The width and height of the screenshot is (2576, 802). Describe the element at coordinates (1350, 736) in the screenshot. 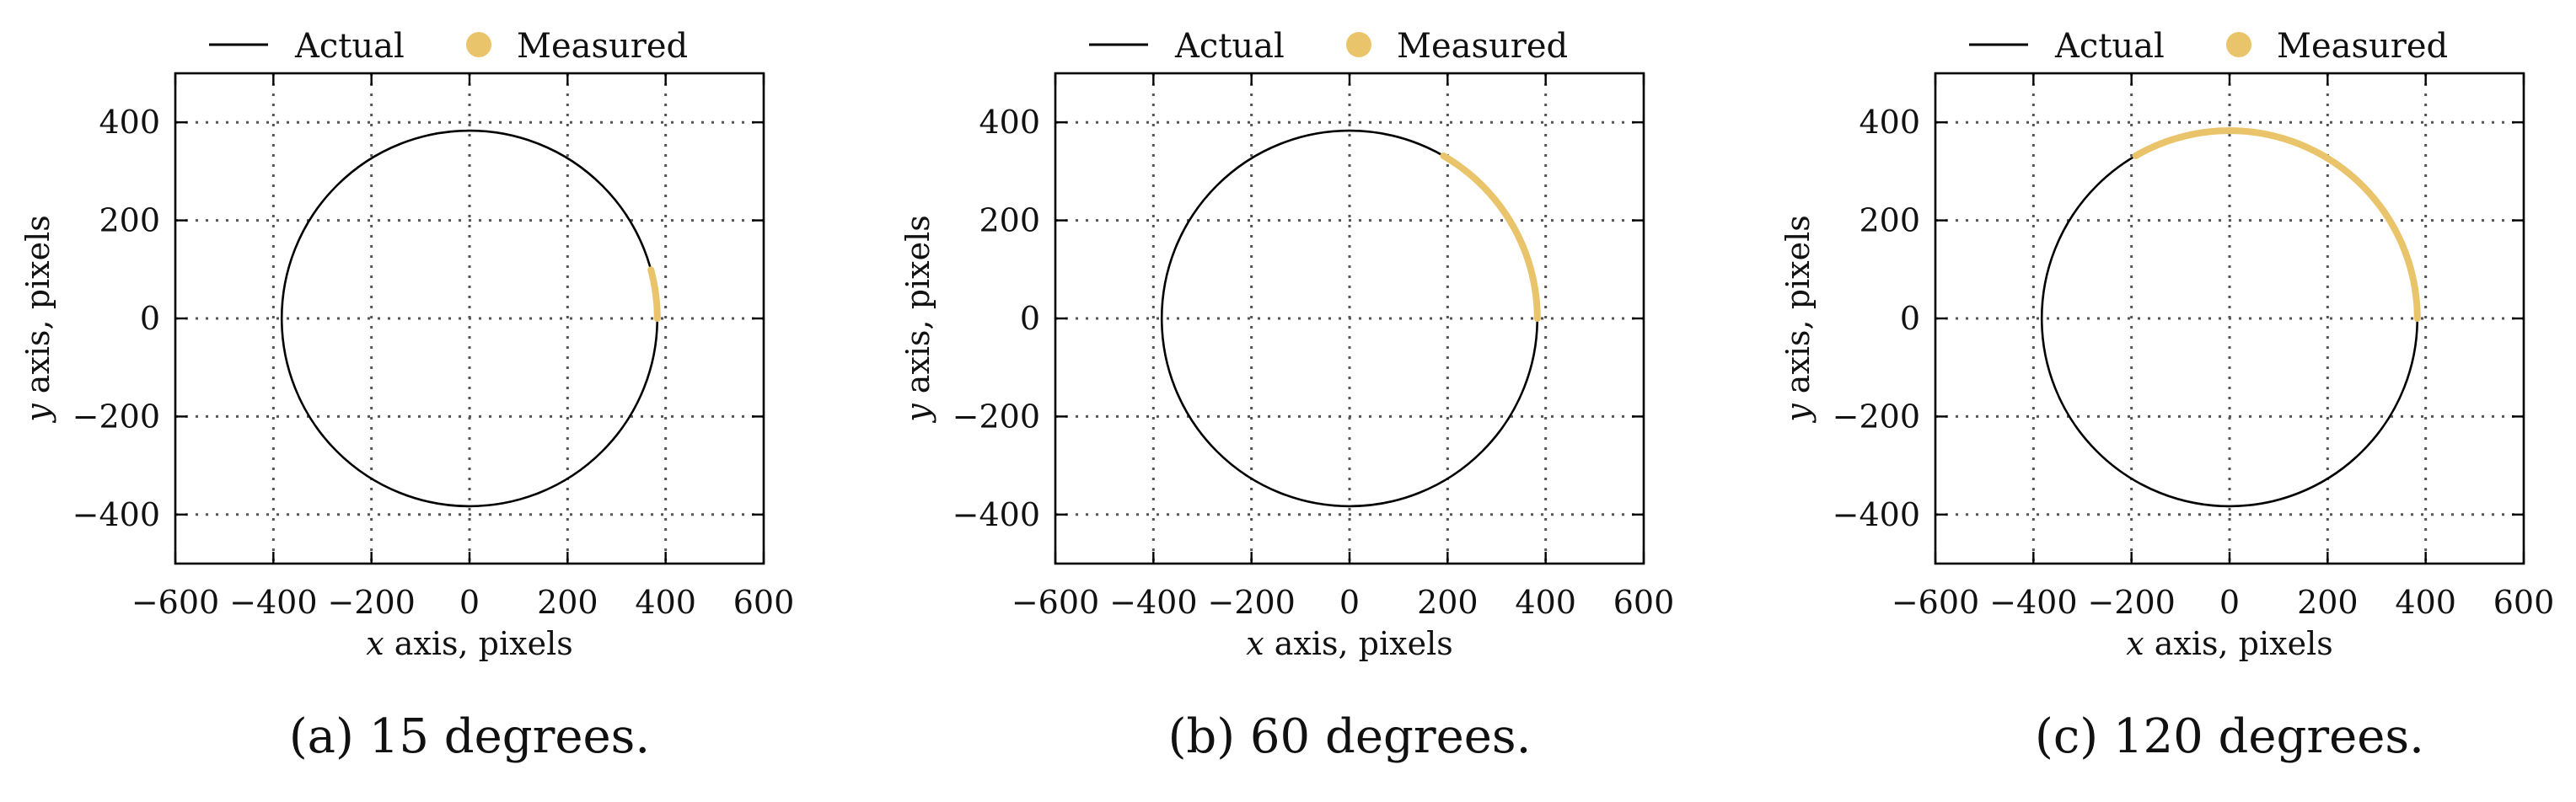

I see `subfigure-caption: (b) 60 degrees.` at that location.